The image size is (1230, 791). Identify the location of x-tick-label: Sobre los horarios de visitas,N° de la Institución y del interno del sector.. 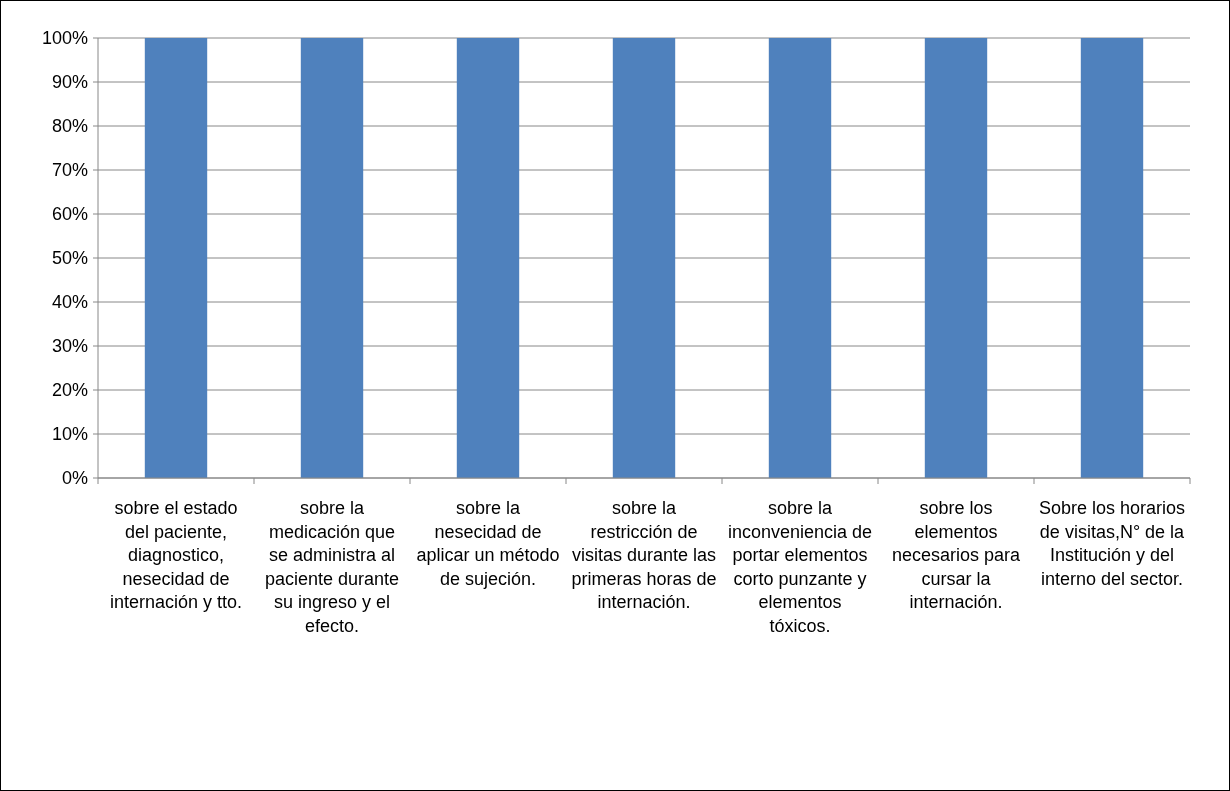
(1112, 543).